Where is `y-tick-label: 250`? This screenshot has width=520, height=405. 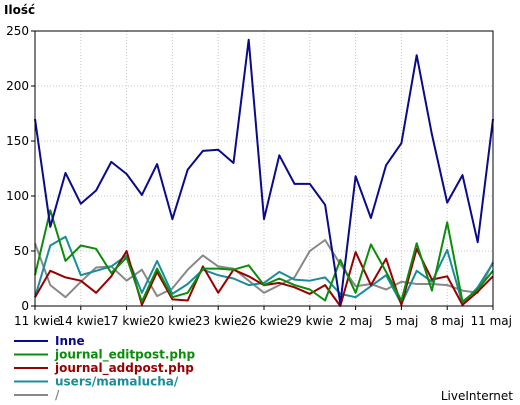 y-tick-label: 250 is located at coordinates (17, 31).